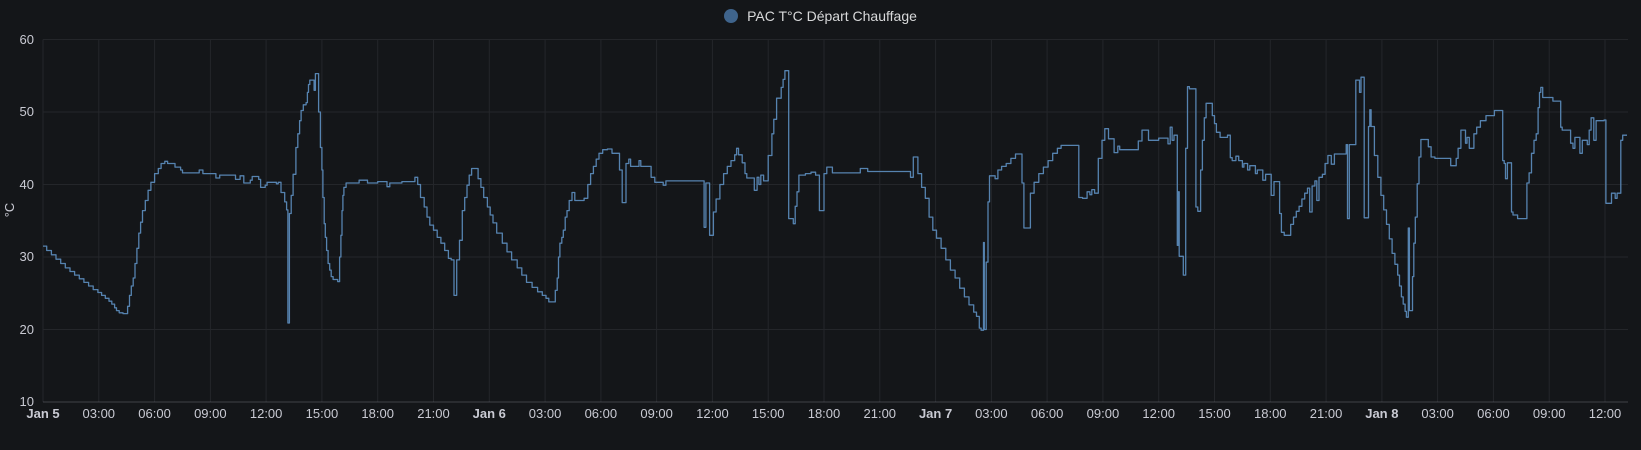 The image size is (1641, 450). I want to click on x-tick-label: Jan 7, so click(935, 413).